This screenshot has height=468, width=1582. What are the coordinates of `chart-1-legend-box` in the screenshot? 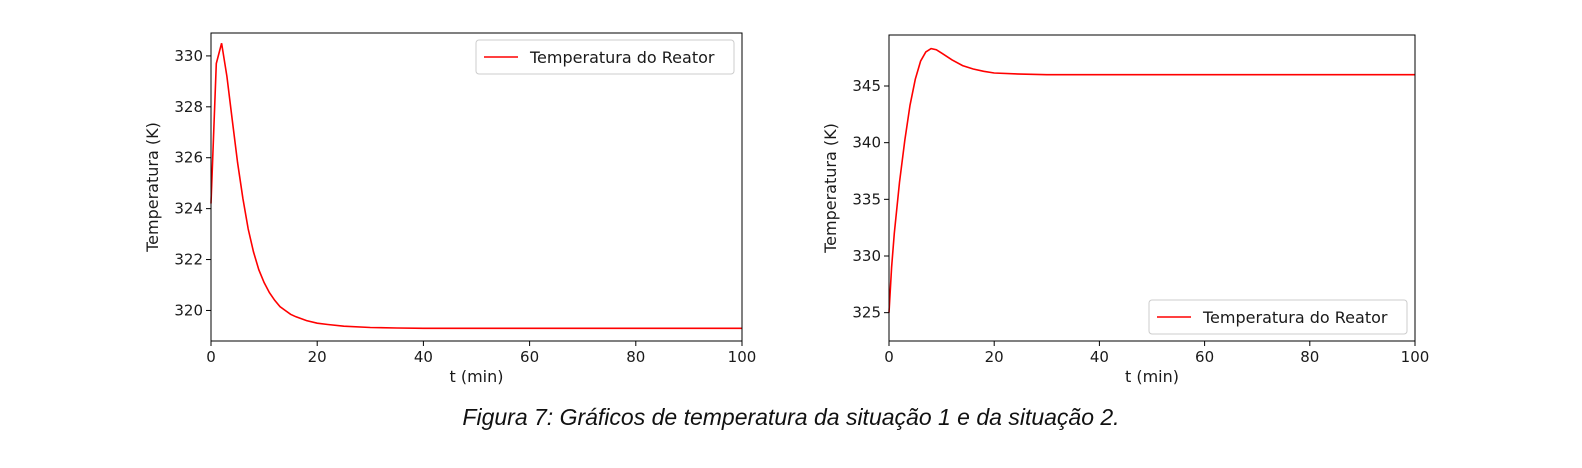 It's located at (605, 57).